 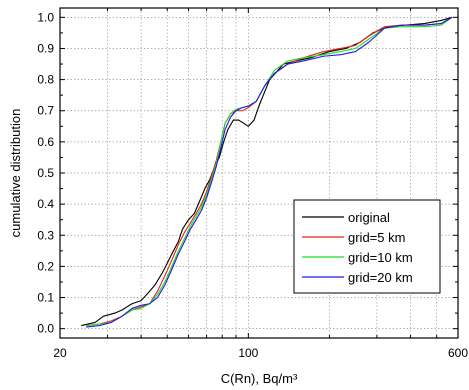 I want to click on y-tick-label: 0.4, so click(x=45, y=204).